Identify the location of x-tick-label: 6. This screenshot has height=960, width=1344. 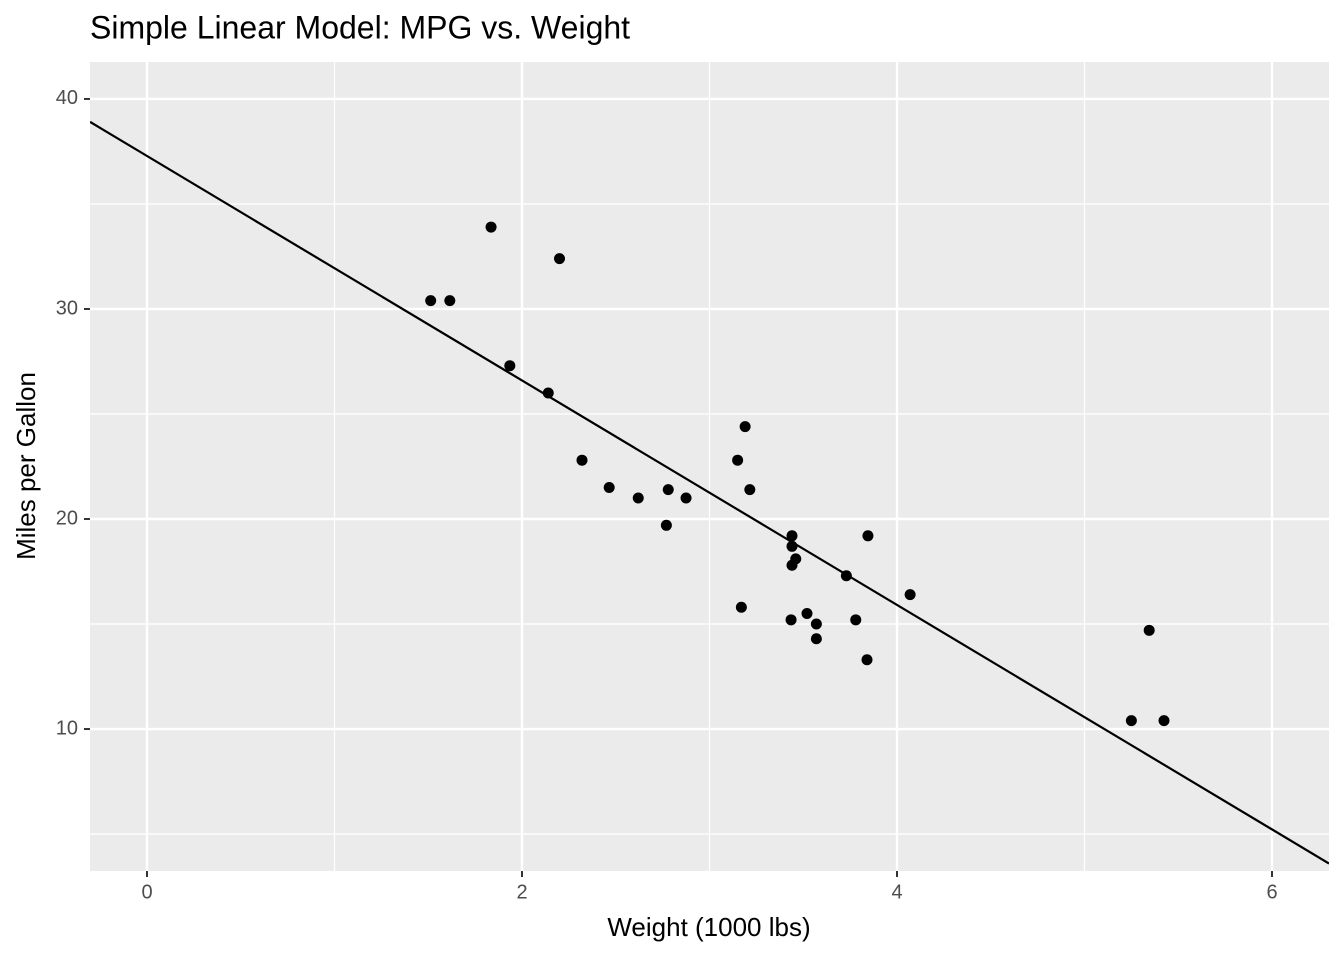
(1271, 892).